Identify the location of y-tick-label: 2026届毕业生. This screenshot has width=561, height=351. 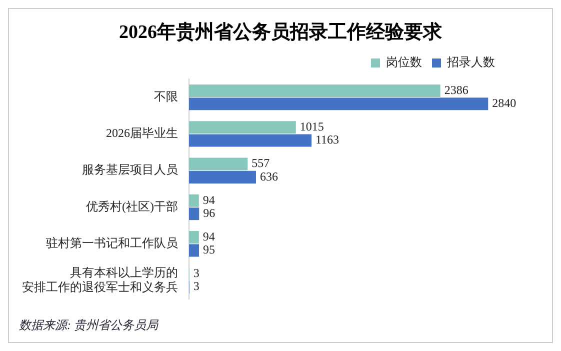
(142, 133).